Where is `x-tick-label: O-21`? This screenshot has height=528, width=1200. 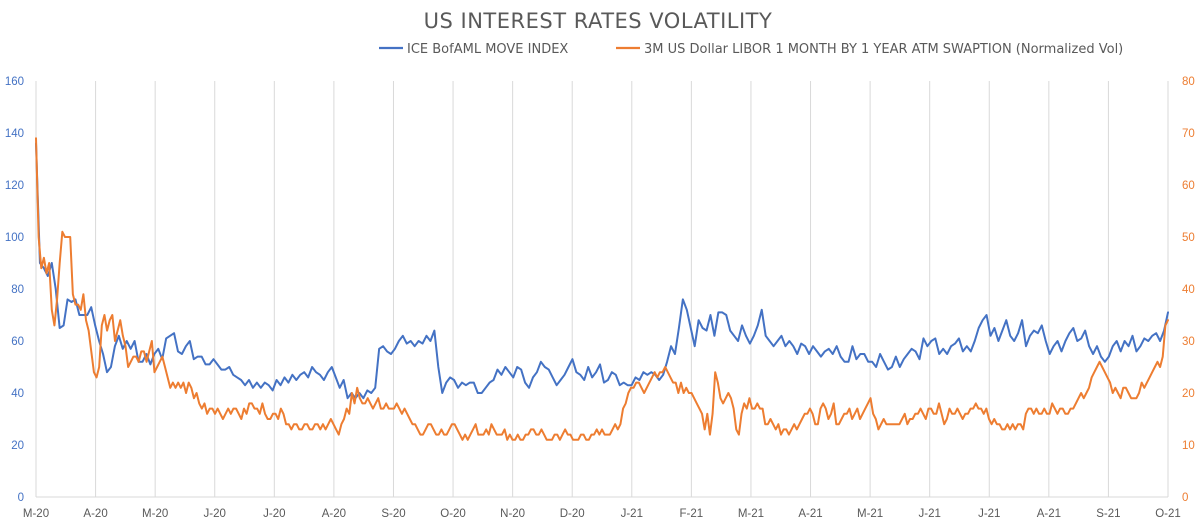 x-tick-label: O-21 is located at coordinates (1168, 514).